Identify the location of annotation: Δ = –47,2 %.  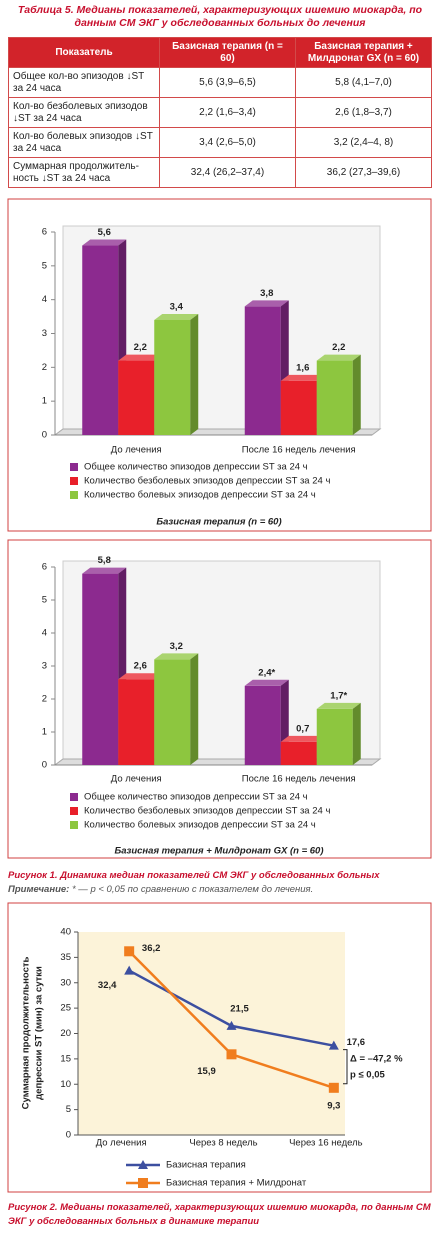
(376, 1058).